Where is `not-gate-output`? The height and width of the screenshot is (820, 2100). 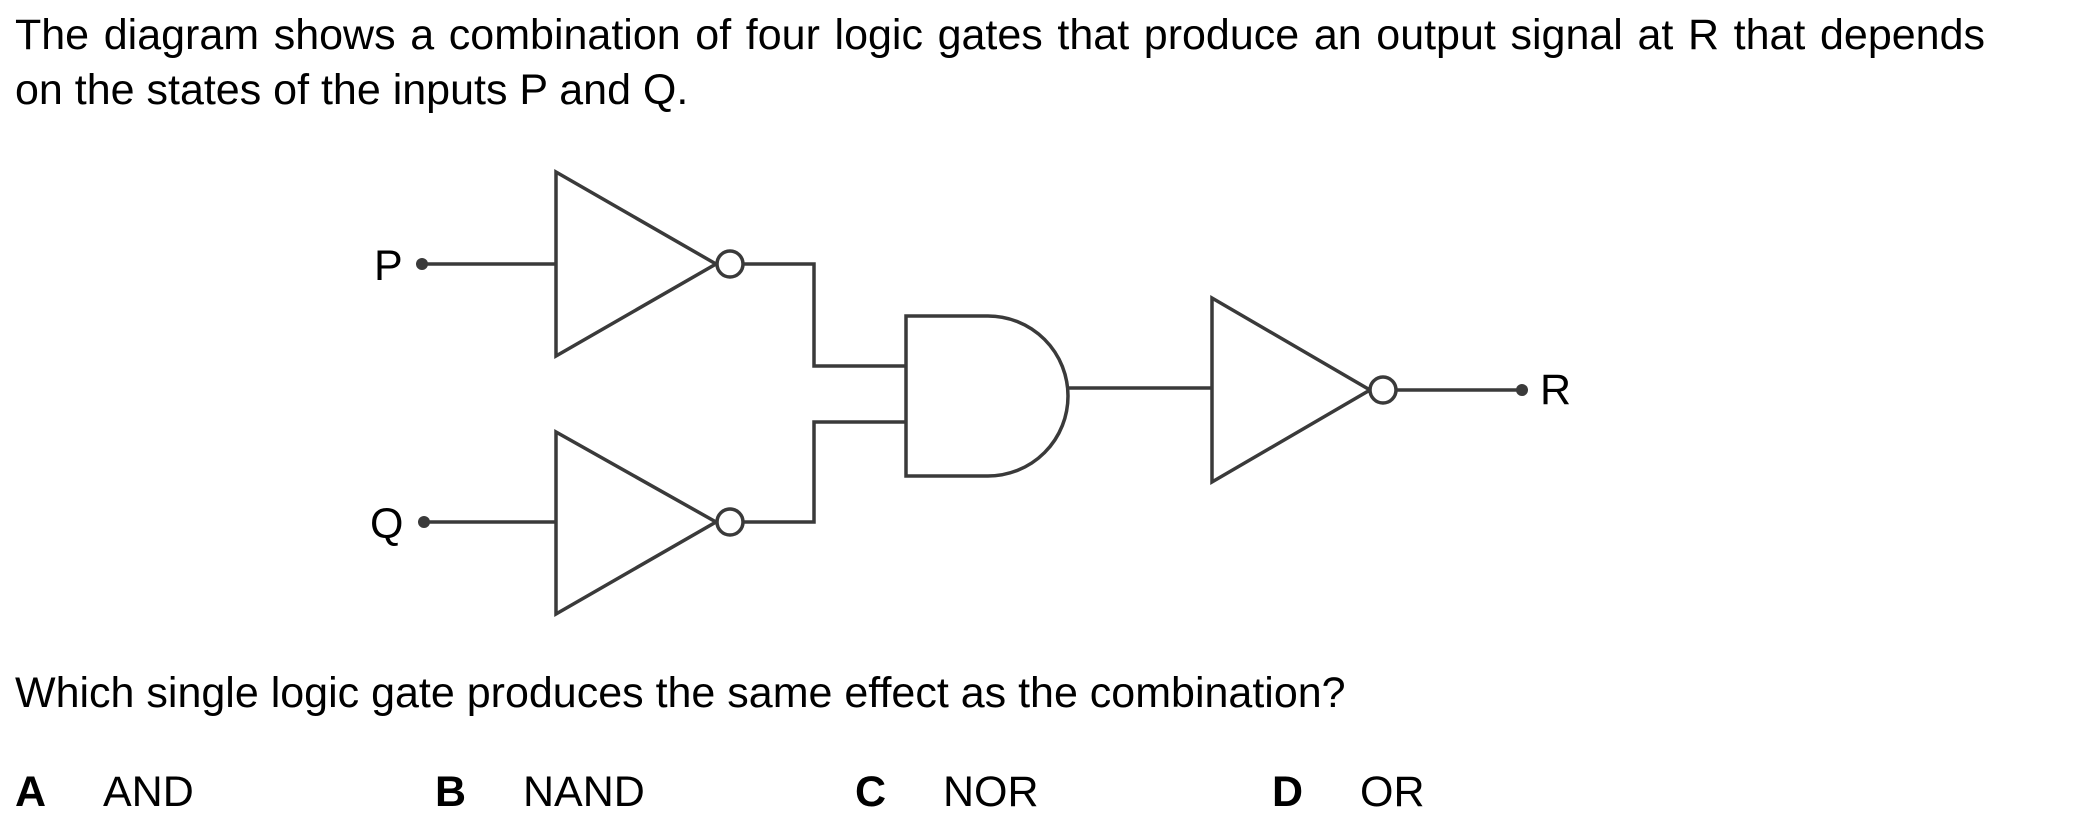
not-gate-output is located at coordinates (1292, 390).